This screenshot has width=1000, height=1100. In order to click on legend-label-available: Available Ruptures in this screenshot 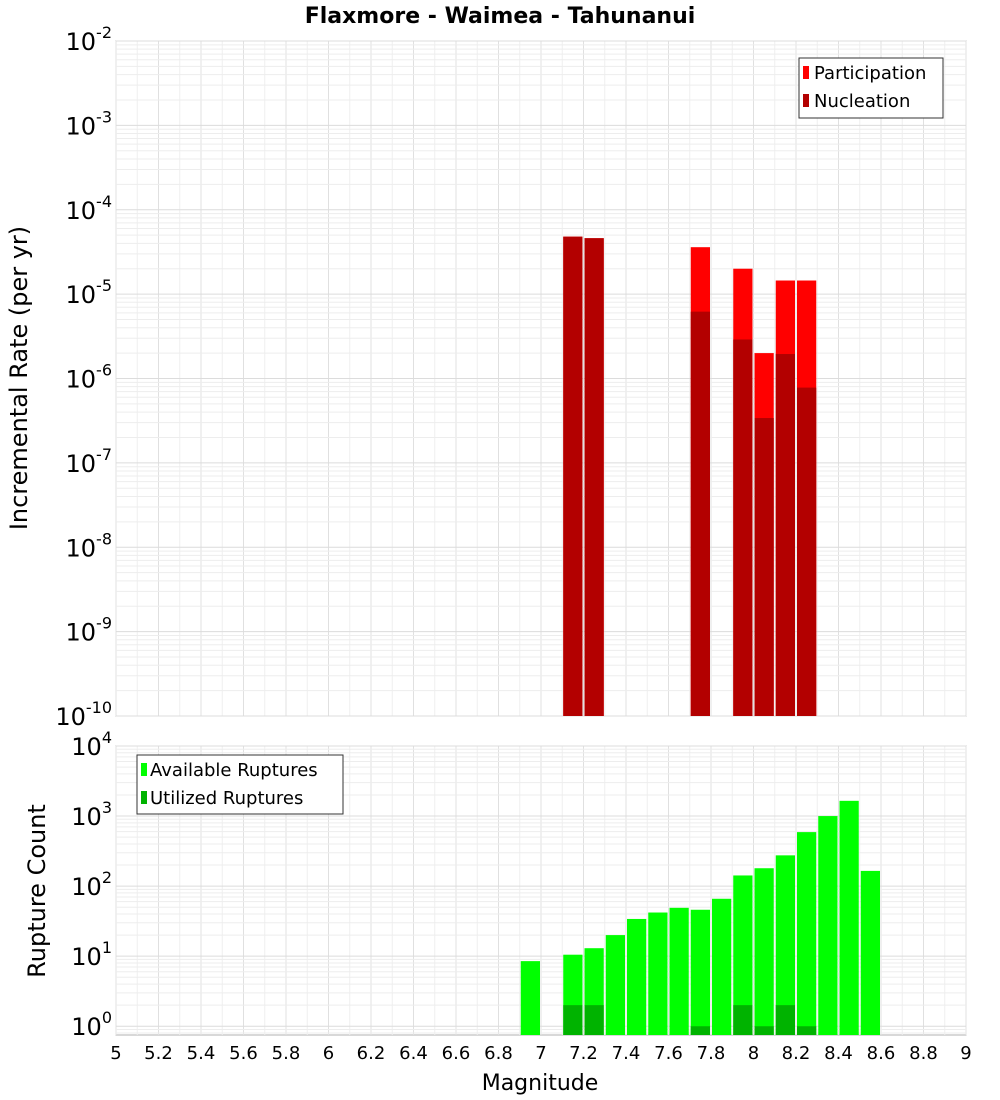, I will do `click(234, 770)`.